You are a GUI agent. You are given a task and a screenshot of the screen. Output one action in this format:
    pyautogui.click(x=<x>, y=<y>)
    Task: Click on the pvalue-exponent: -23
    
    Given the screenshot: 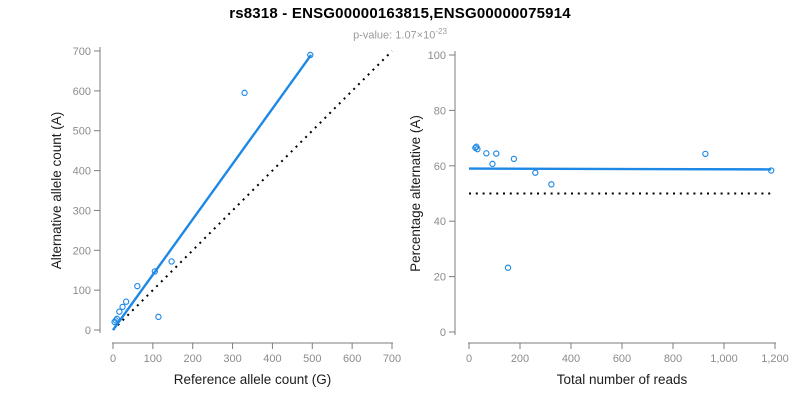 What is the action you would take?
    pyautogui.click(x=441, y=31)
    